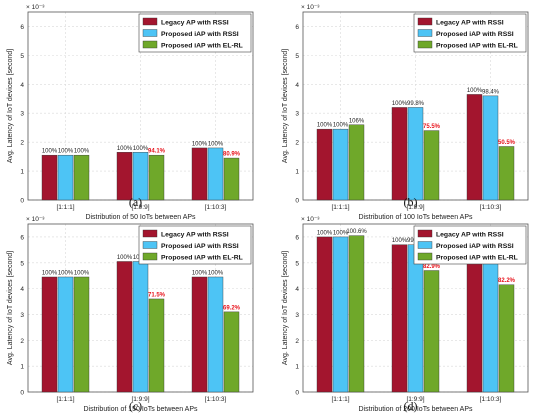 The width and height of the screenshot is (550, 418). I want to click on x-axis-label: Distribution of 200 IoTs between APs, so click(415, 409).